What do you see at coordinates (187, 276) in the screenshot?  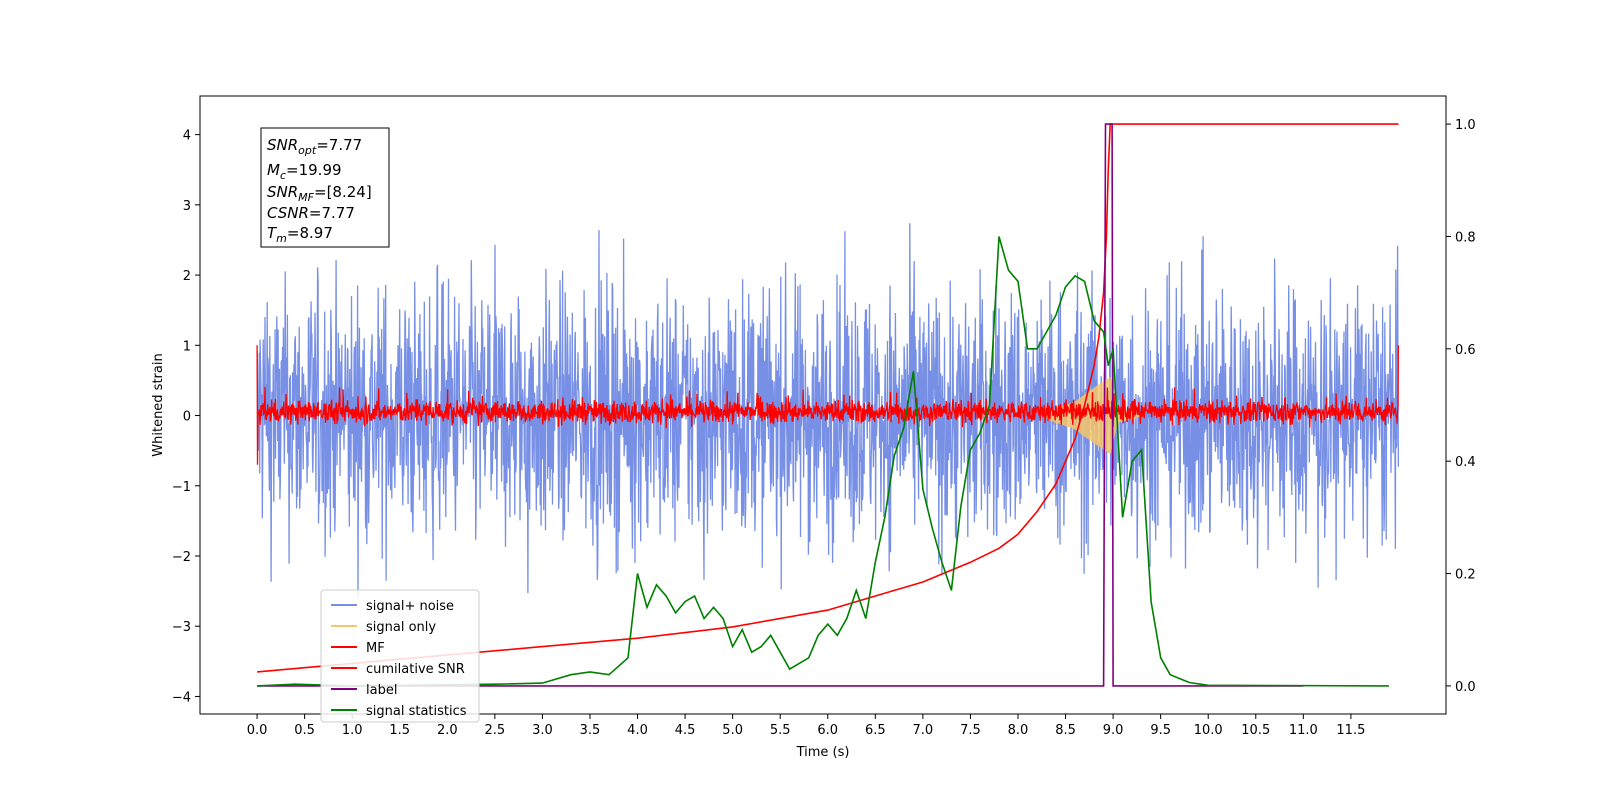 I see `y-tick-label: 2` at bounding box center [187, 276].